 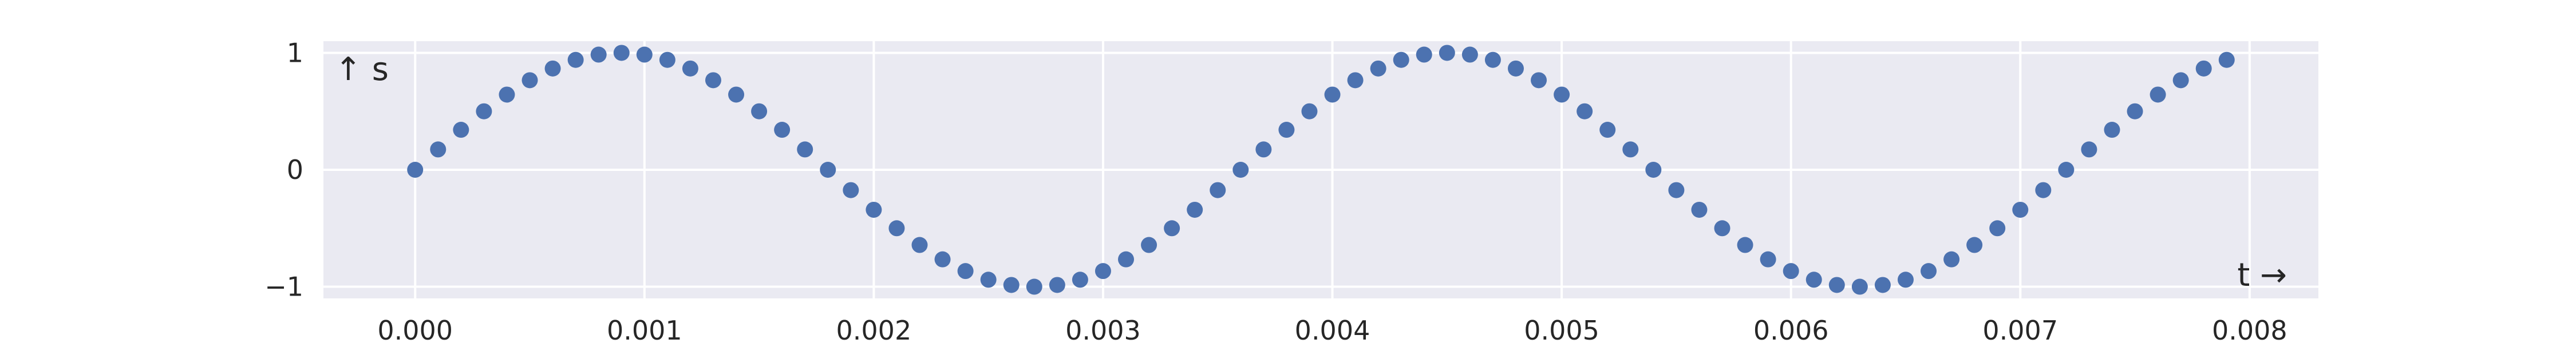 I want to click on x-tick-label: 0.005, so click(x=1561, y=329).